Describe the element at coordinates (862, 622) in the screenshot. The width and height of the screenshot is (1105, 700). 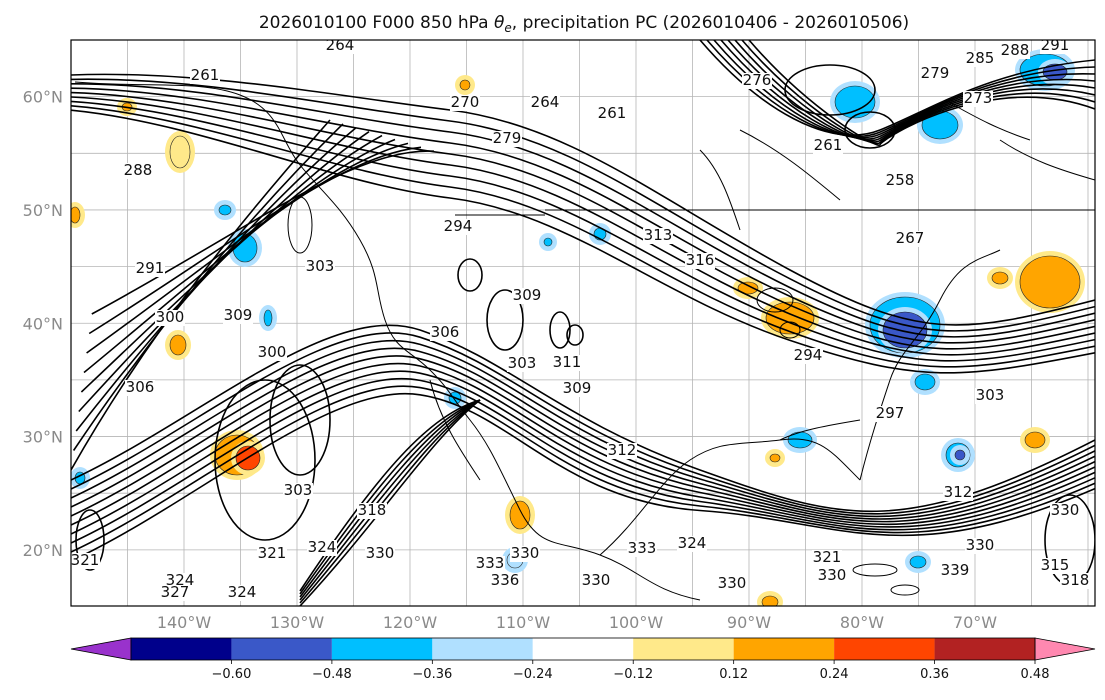
I see `longitude-label: 80°W` at that location.